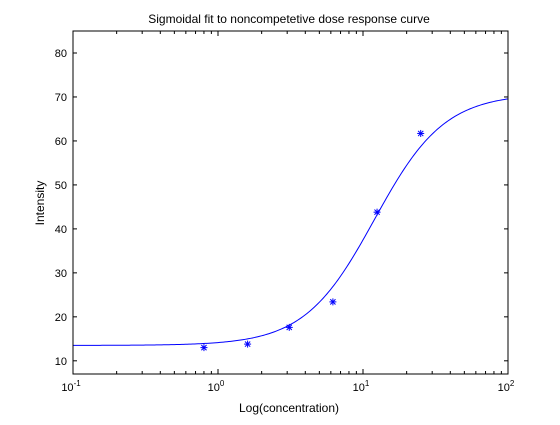 This screenshot has width=560, height=425. What do you see at coordinates (512, 383) in the screenshot?
I see `x-tick-exponent: 2` at bounding box center [512, 383].